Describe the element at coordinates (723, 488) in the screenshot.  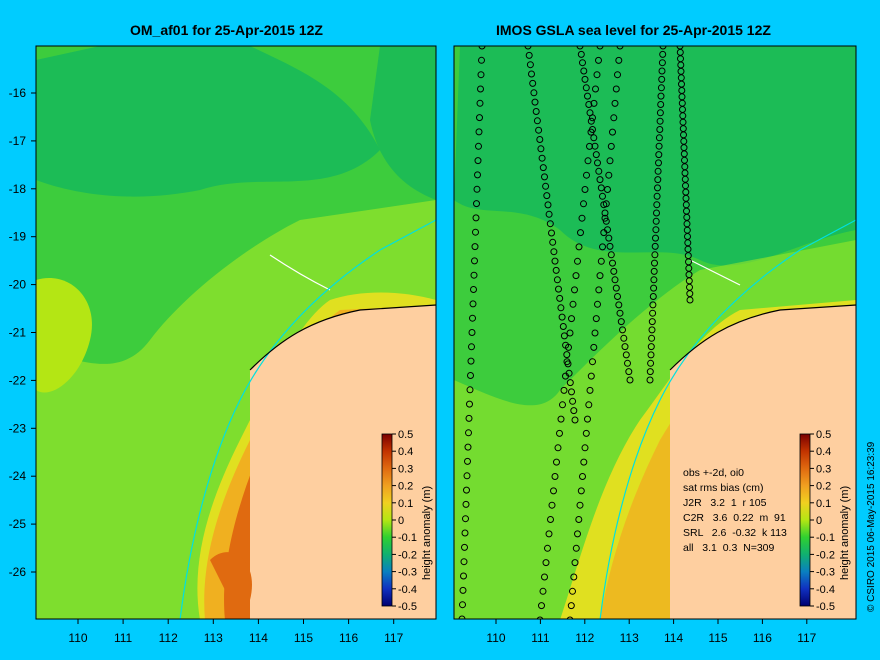
I see `stats-line-2: sat rms bias (cm)` at that location.